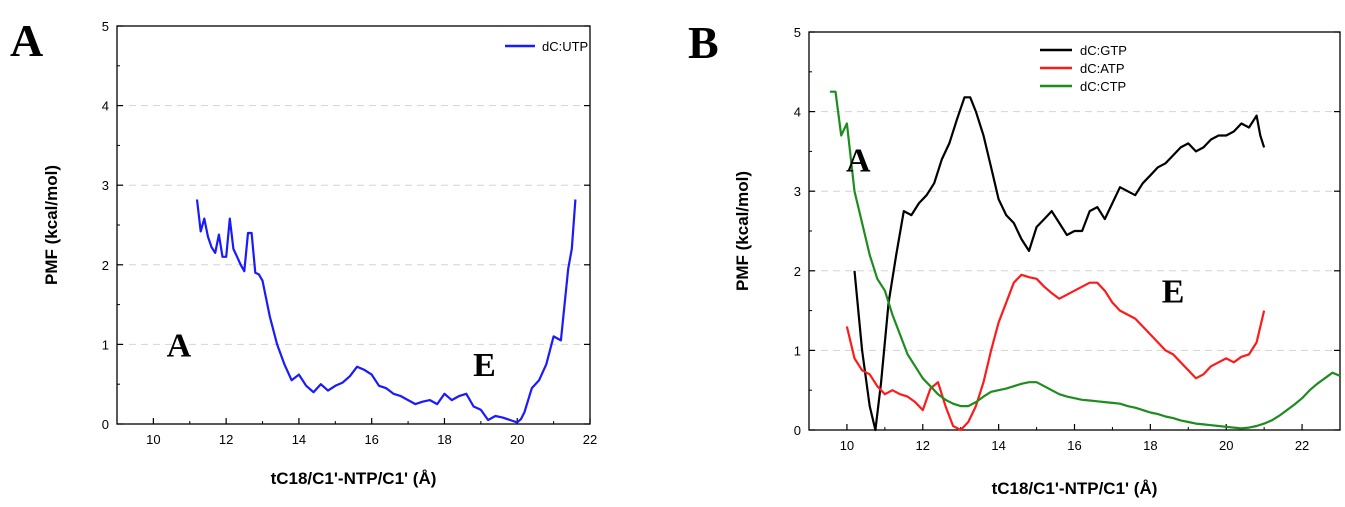 This screenshot has height=507, width=1345. What do you see at coordinates (1103, 50) in the screenshot?
I see `legend-label: dC:GTP` at bounding box center [1103, 50].